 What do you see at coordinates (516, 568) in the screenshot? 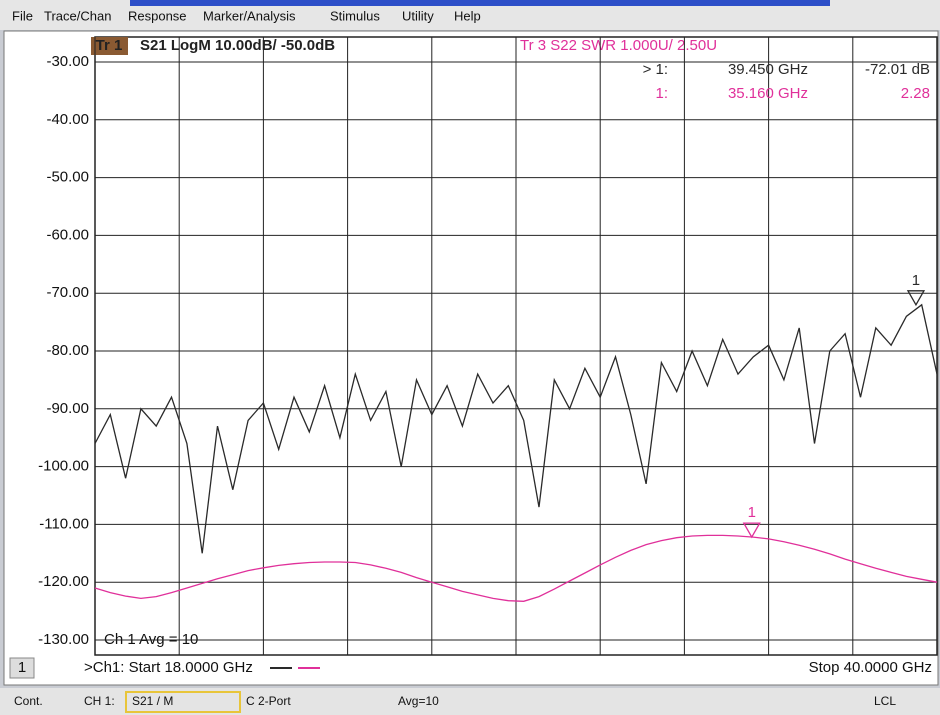
I see `trace-line` at bounding box center [516, 568].